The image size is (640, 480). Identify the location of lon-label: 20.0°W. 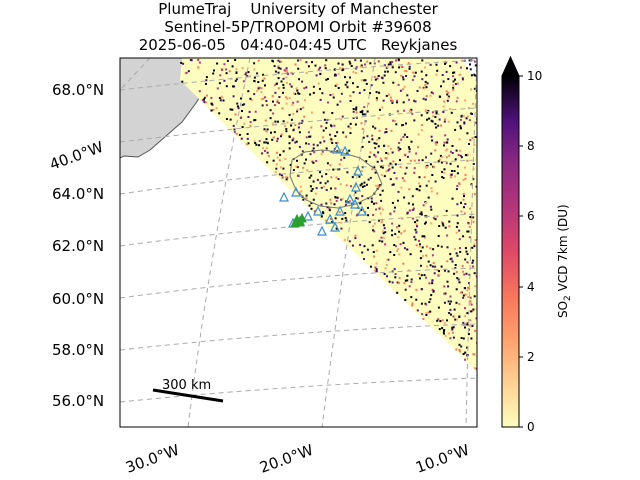
(286, 459).